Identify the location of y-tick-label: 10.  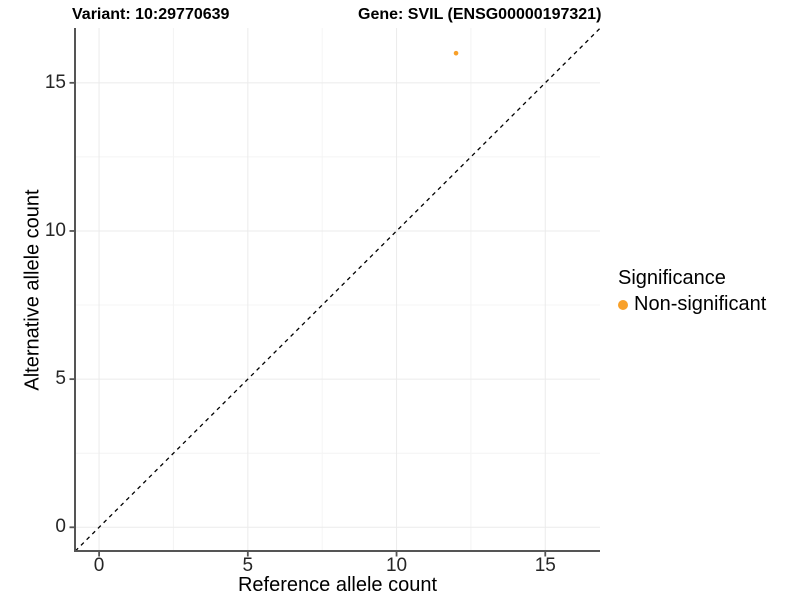
(55, 230).